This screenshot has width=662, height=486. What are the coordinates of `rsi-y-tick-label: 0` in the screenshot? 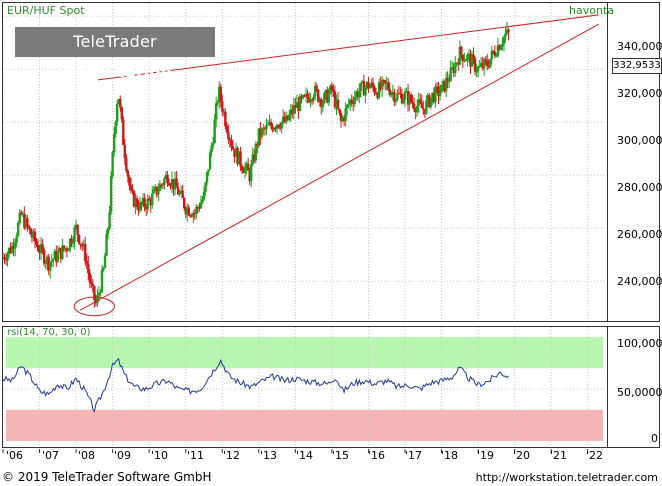 It's located at (654, 438).